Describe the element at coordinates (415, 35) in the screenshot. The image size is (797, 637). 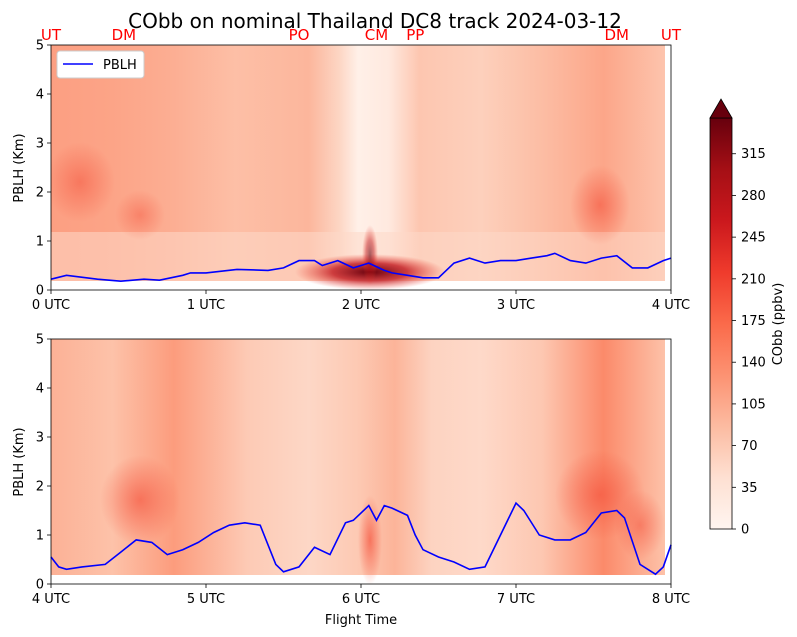
I see `location-label: PP` at that location.